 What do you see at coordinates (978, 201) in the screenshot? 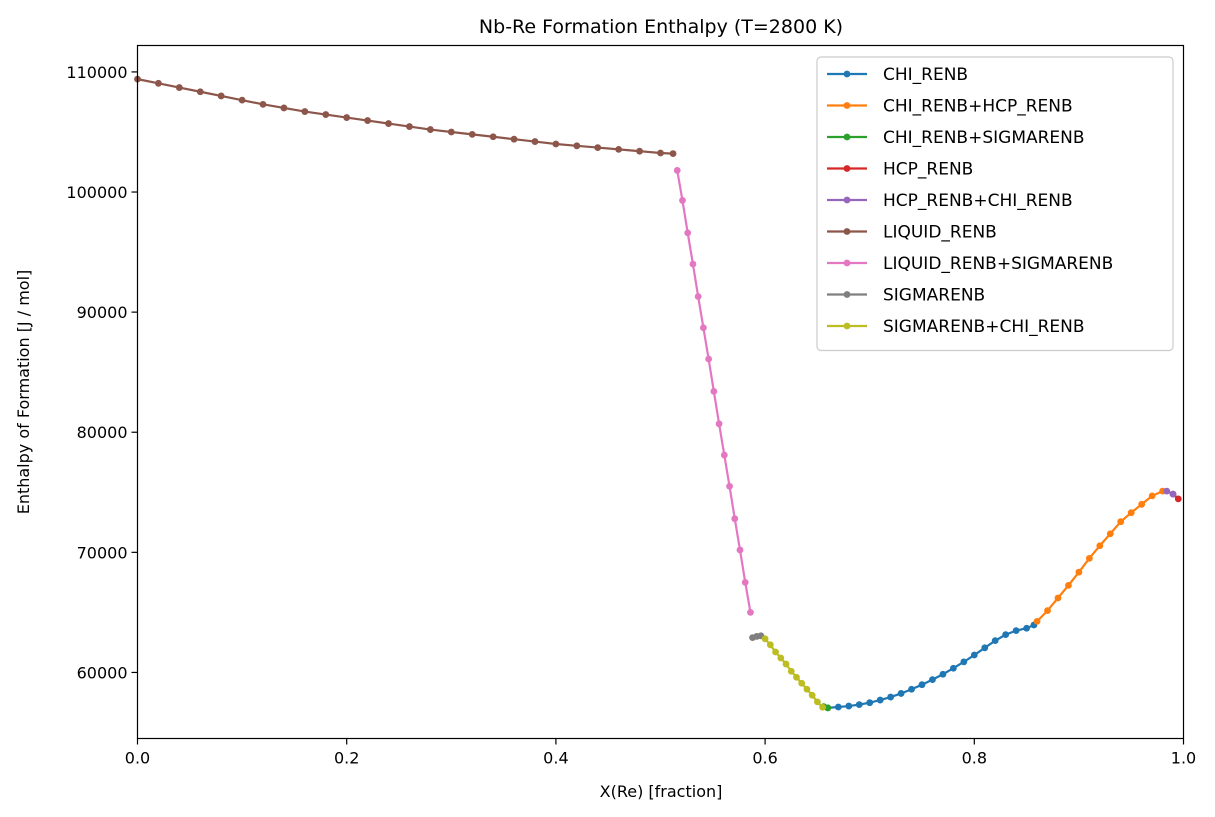
I see `legend-label: HCP_RENB+CHI_RENB` at bounding box center [978, 201].